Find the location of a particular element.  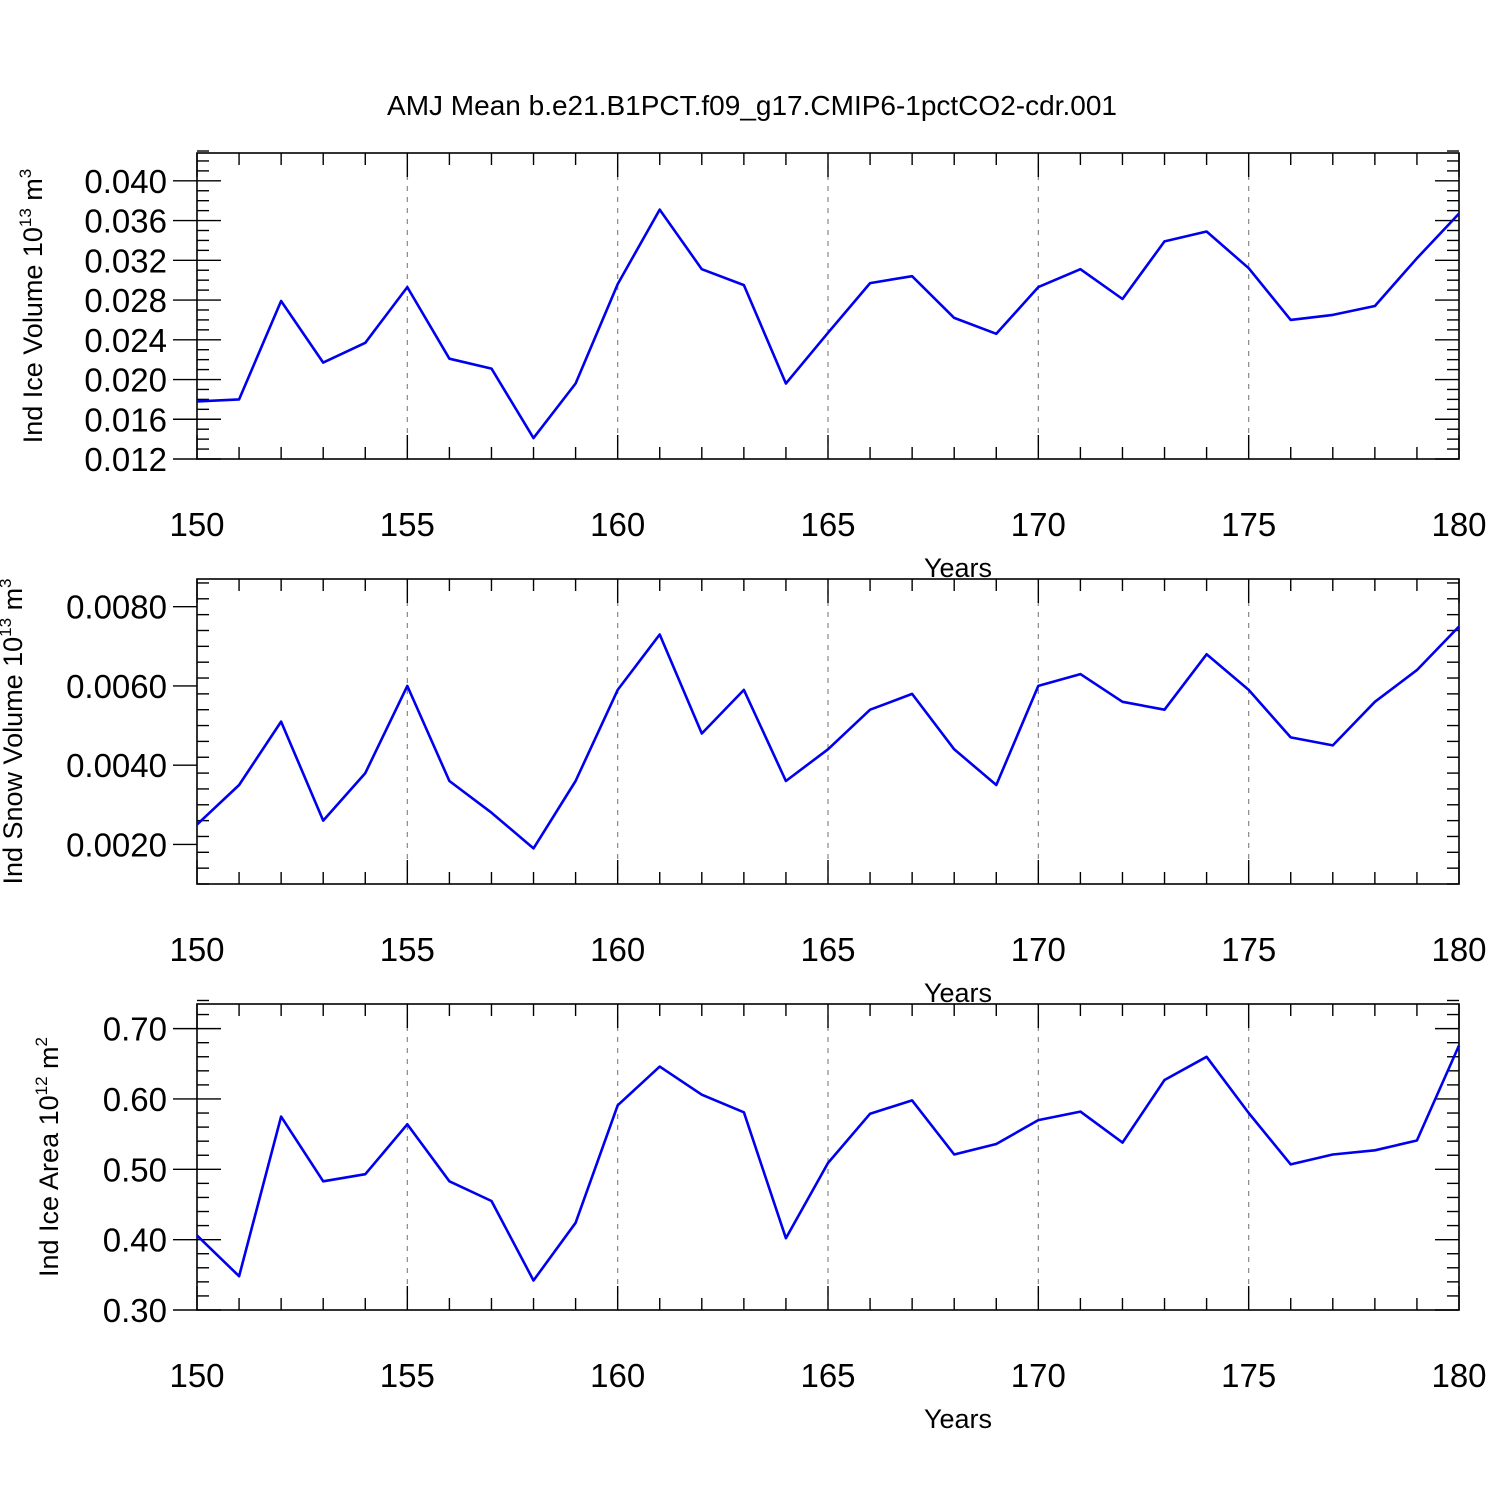

y-tick-label: 0.30 is located at coordinates (135, 1310).